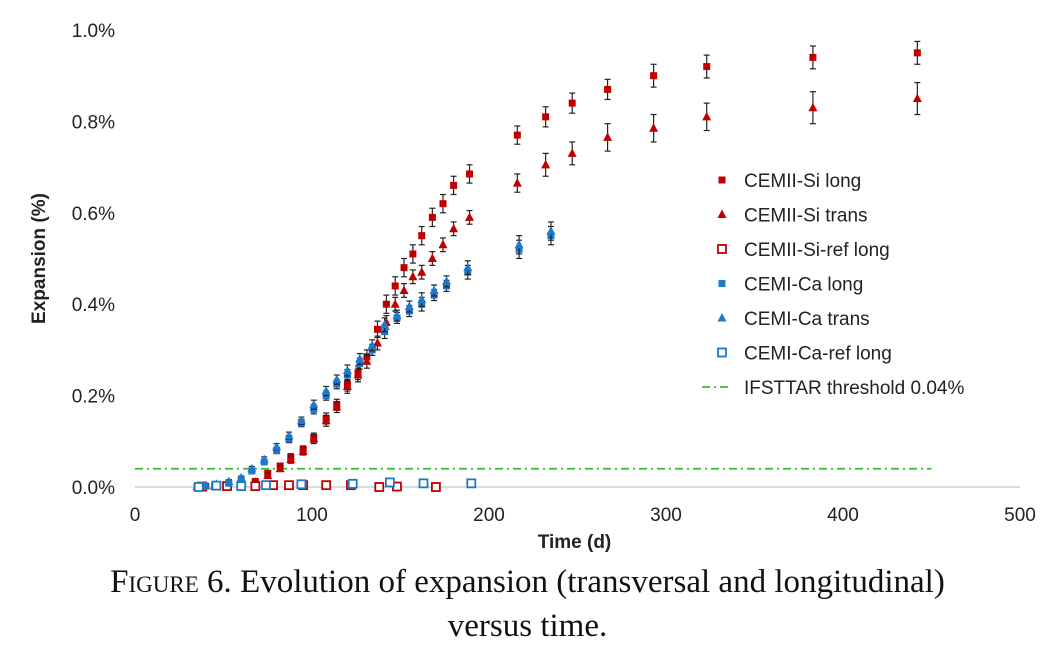  Describe the element at coordinates (802, 181) in the screenshot. I see `legend-label: CEMII-Si long` at that location.